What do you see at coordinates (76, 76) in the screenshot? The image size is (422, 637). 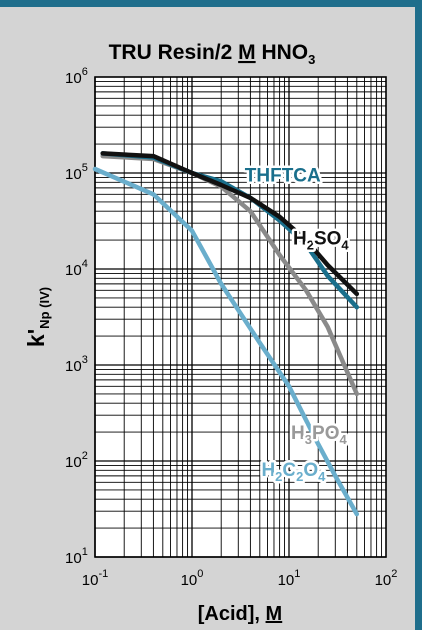 I see `y-tick-label: 10⁶` at bounding box center [76, 76].